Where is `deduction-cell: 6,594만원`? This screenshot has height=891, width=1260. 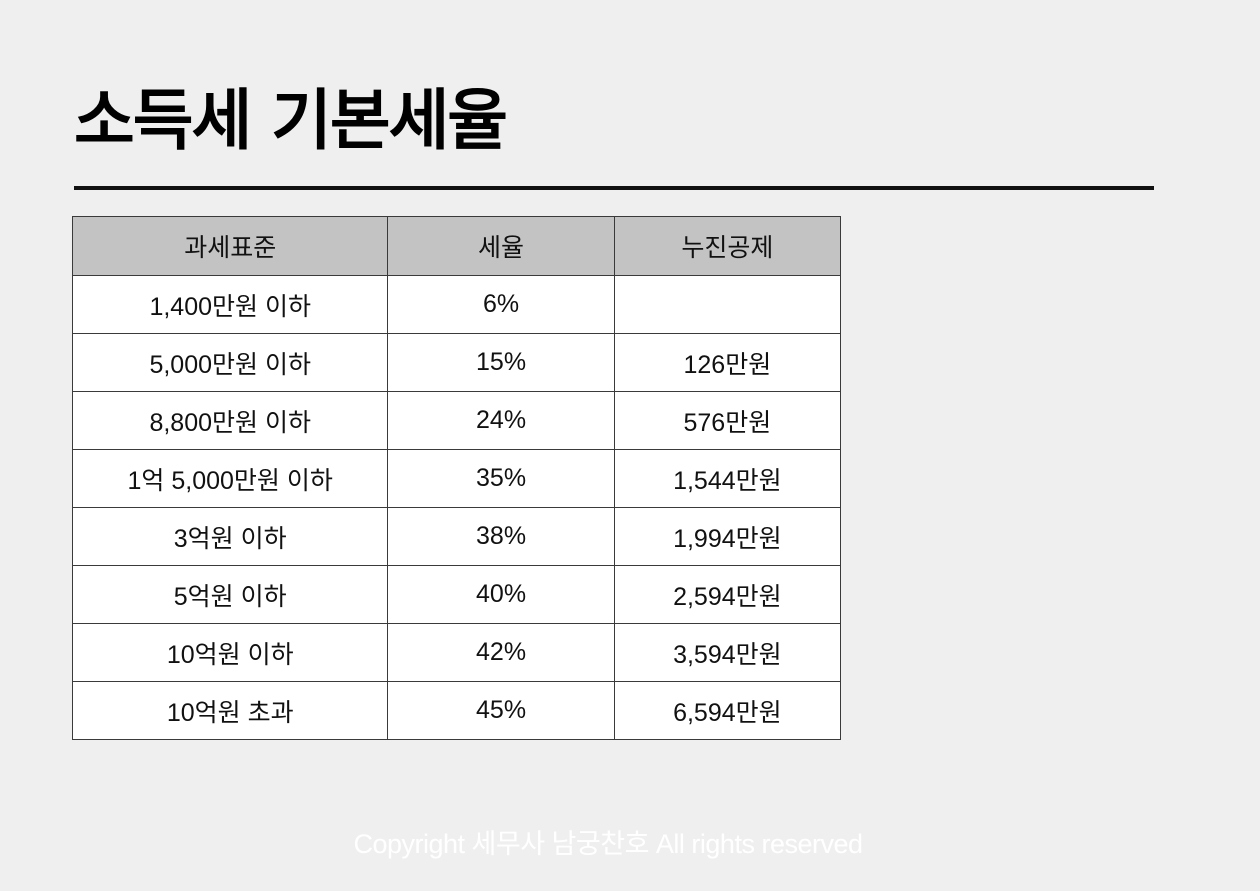 deduction-cell: 6,594만원 is located at coordinates (727, 710).